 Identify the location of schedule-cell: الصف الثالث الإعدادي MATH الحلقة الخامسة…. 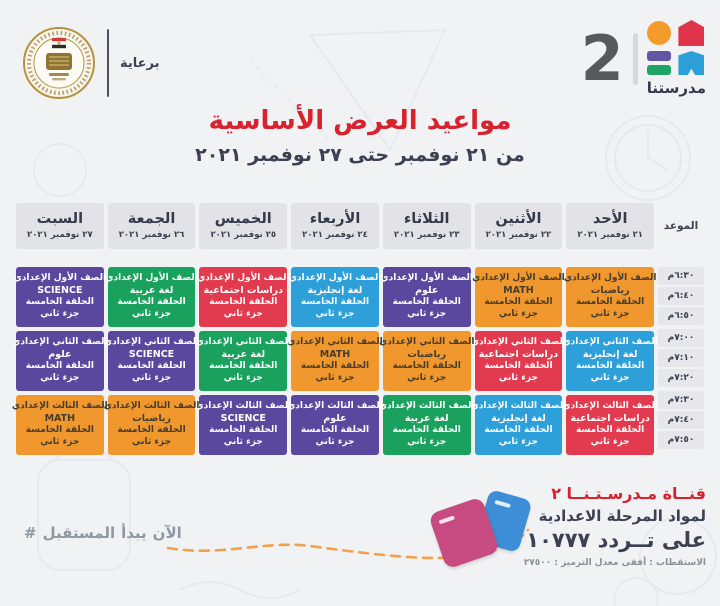
(60, 425).